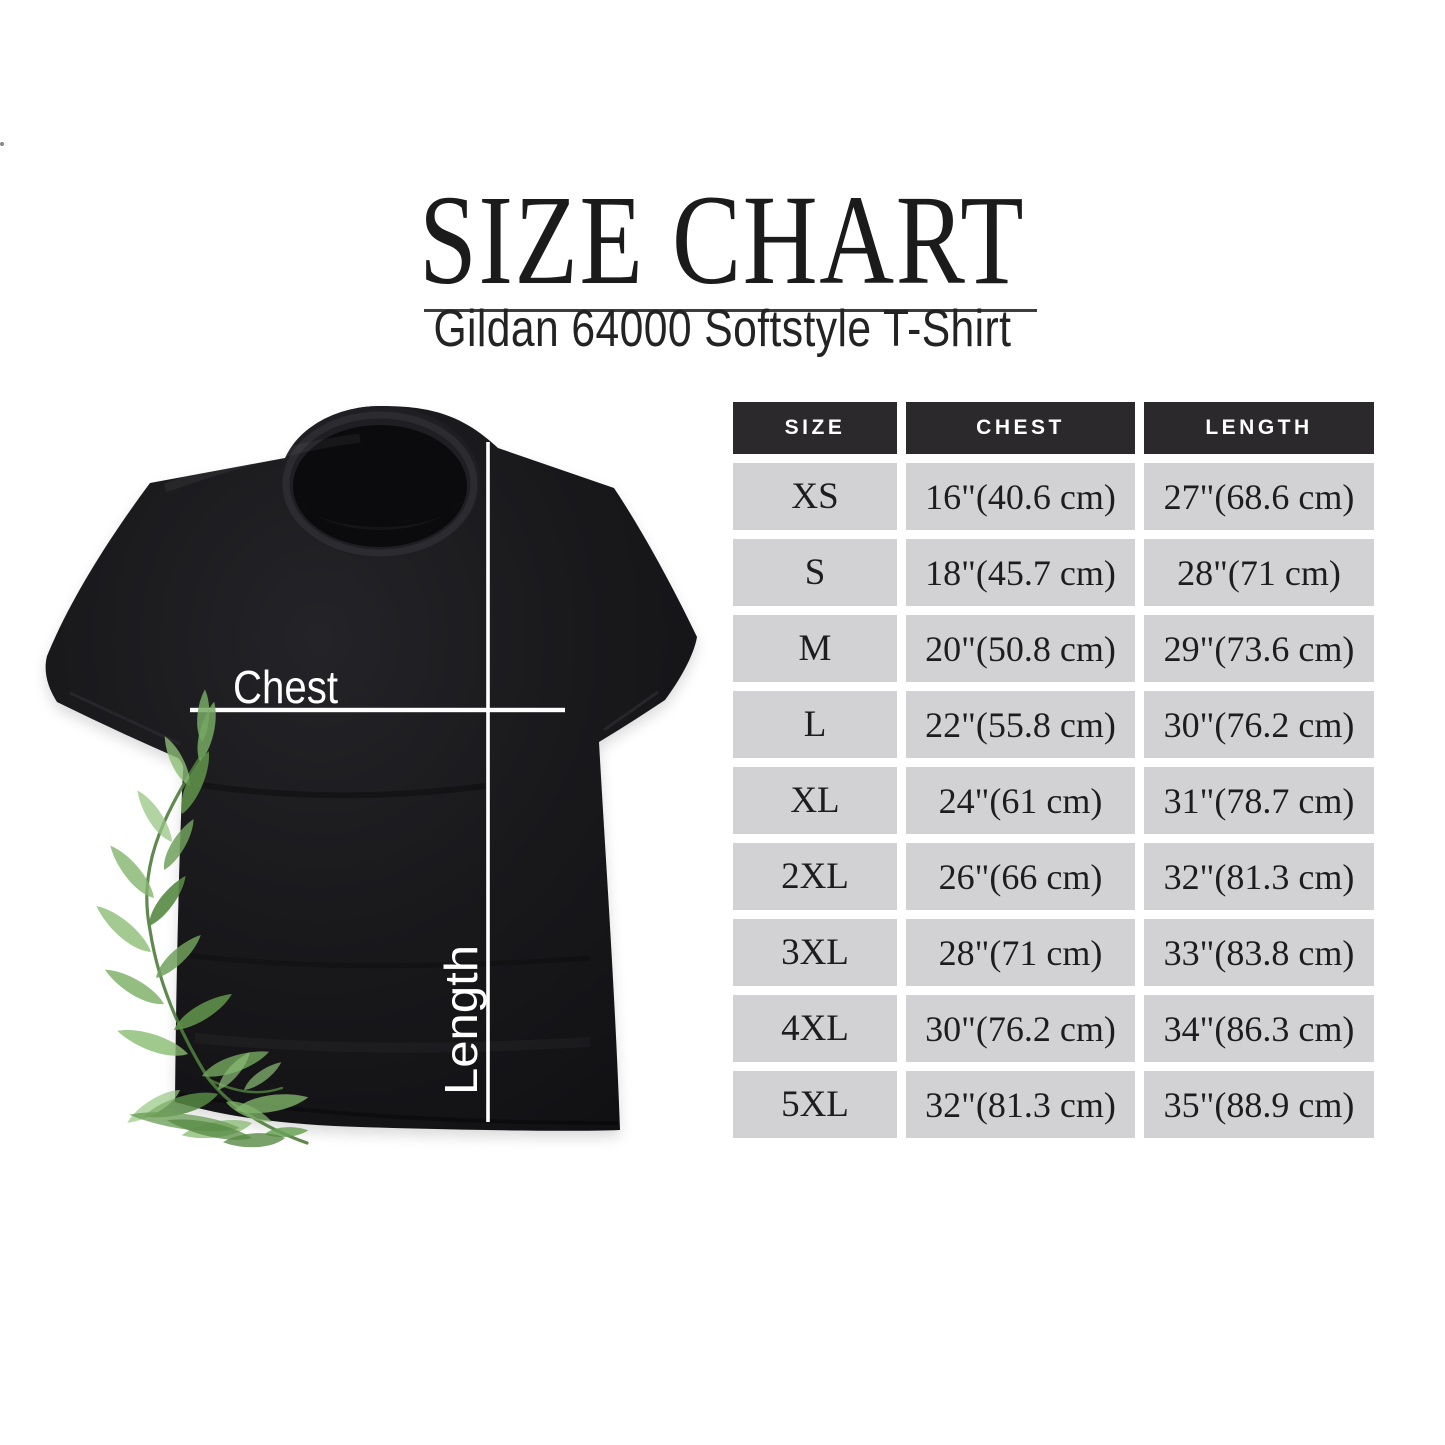 The width and height of the screenshot is (1445, 1445). I want to click on table-cell-length: 31"(78.7 cm), so click(1259, 800).